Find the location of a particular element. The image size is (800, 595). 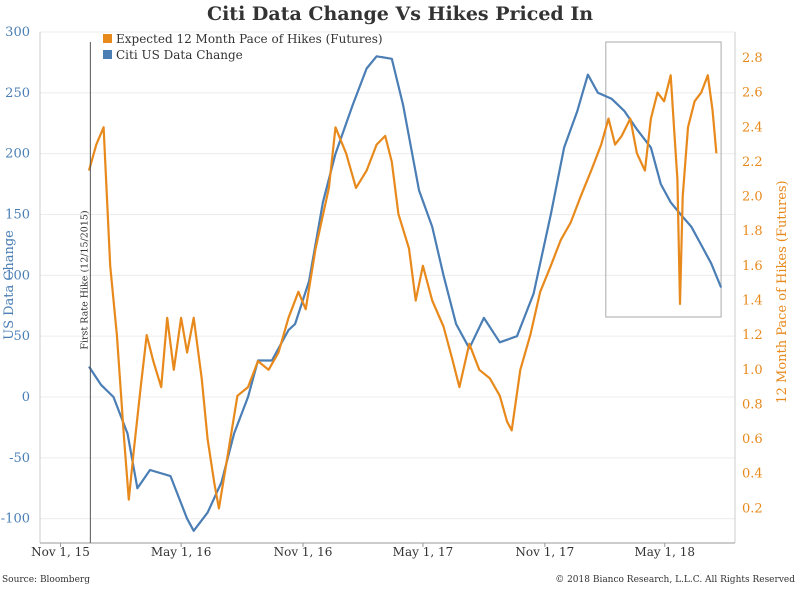

y-left-tick-label: -100 is located at coordinates (15, 519).